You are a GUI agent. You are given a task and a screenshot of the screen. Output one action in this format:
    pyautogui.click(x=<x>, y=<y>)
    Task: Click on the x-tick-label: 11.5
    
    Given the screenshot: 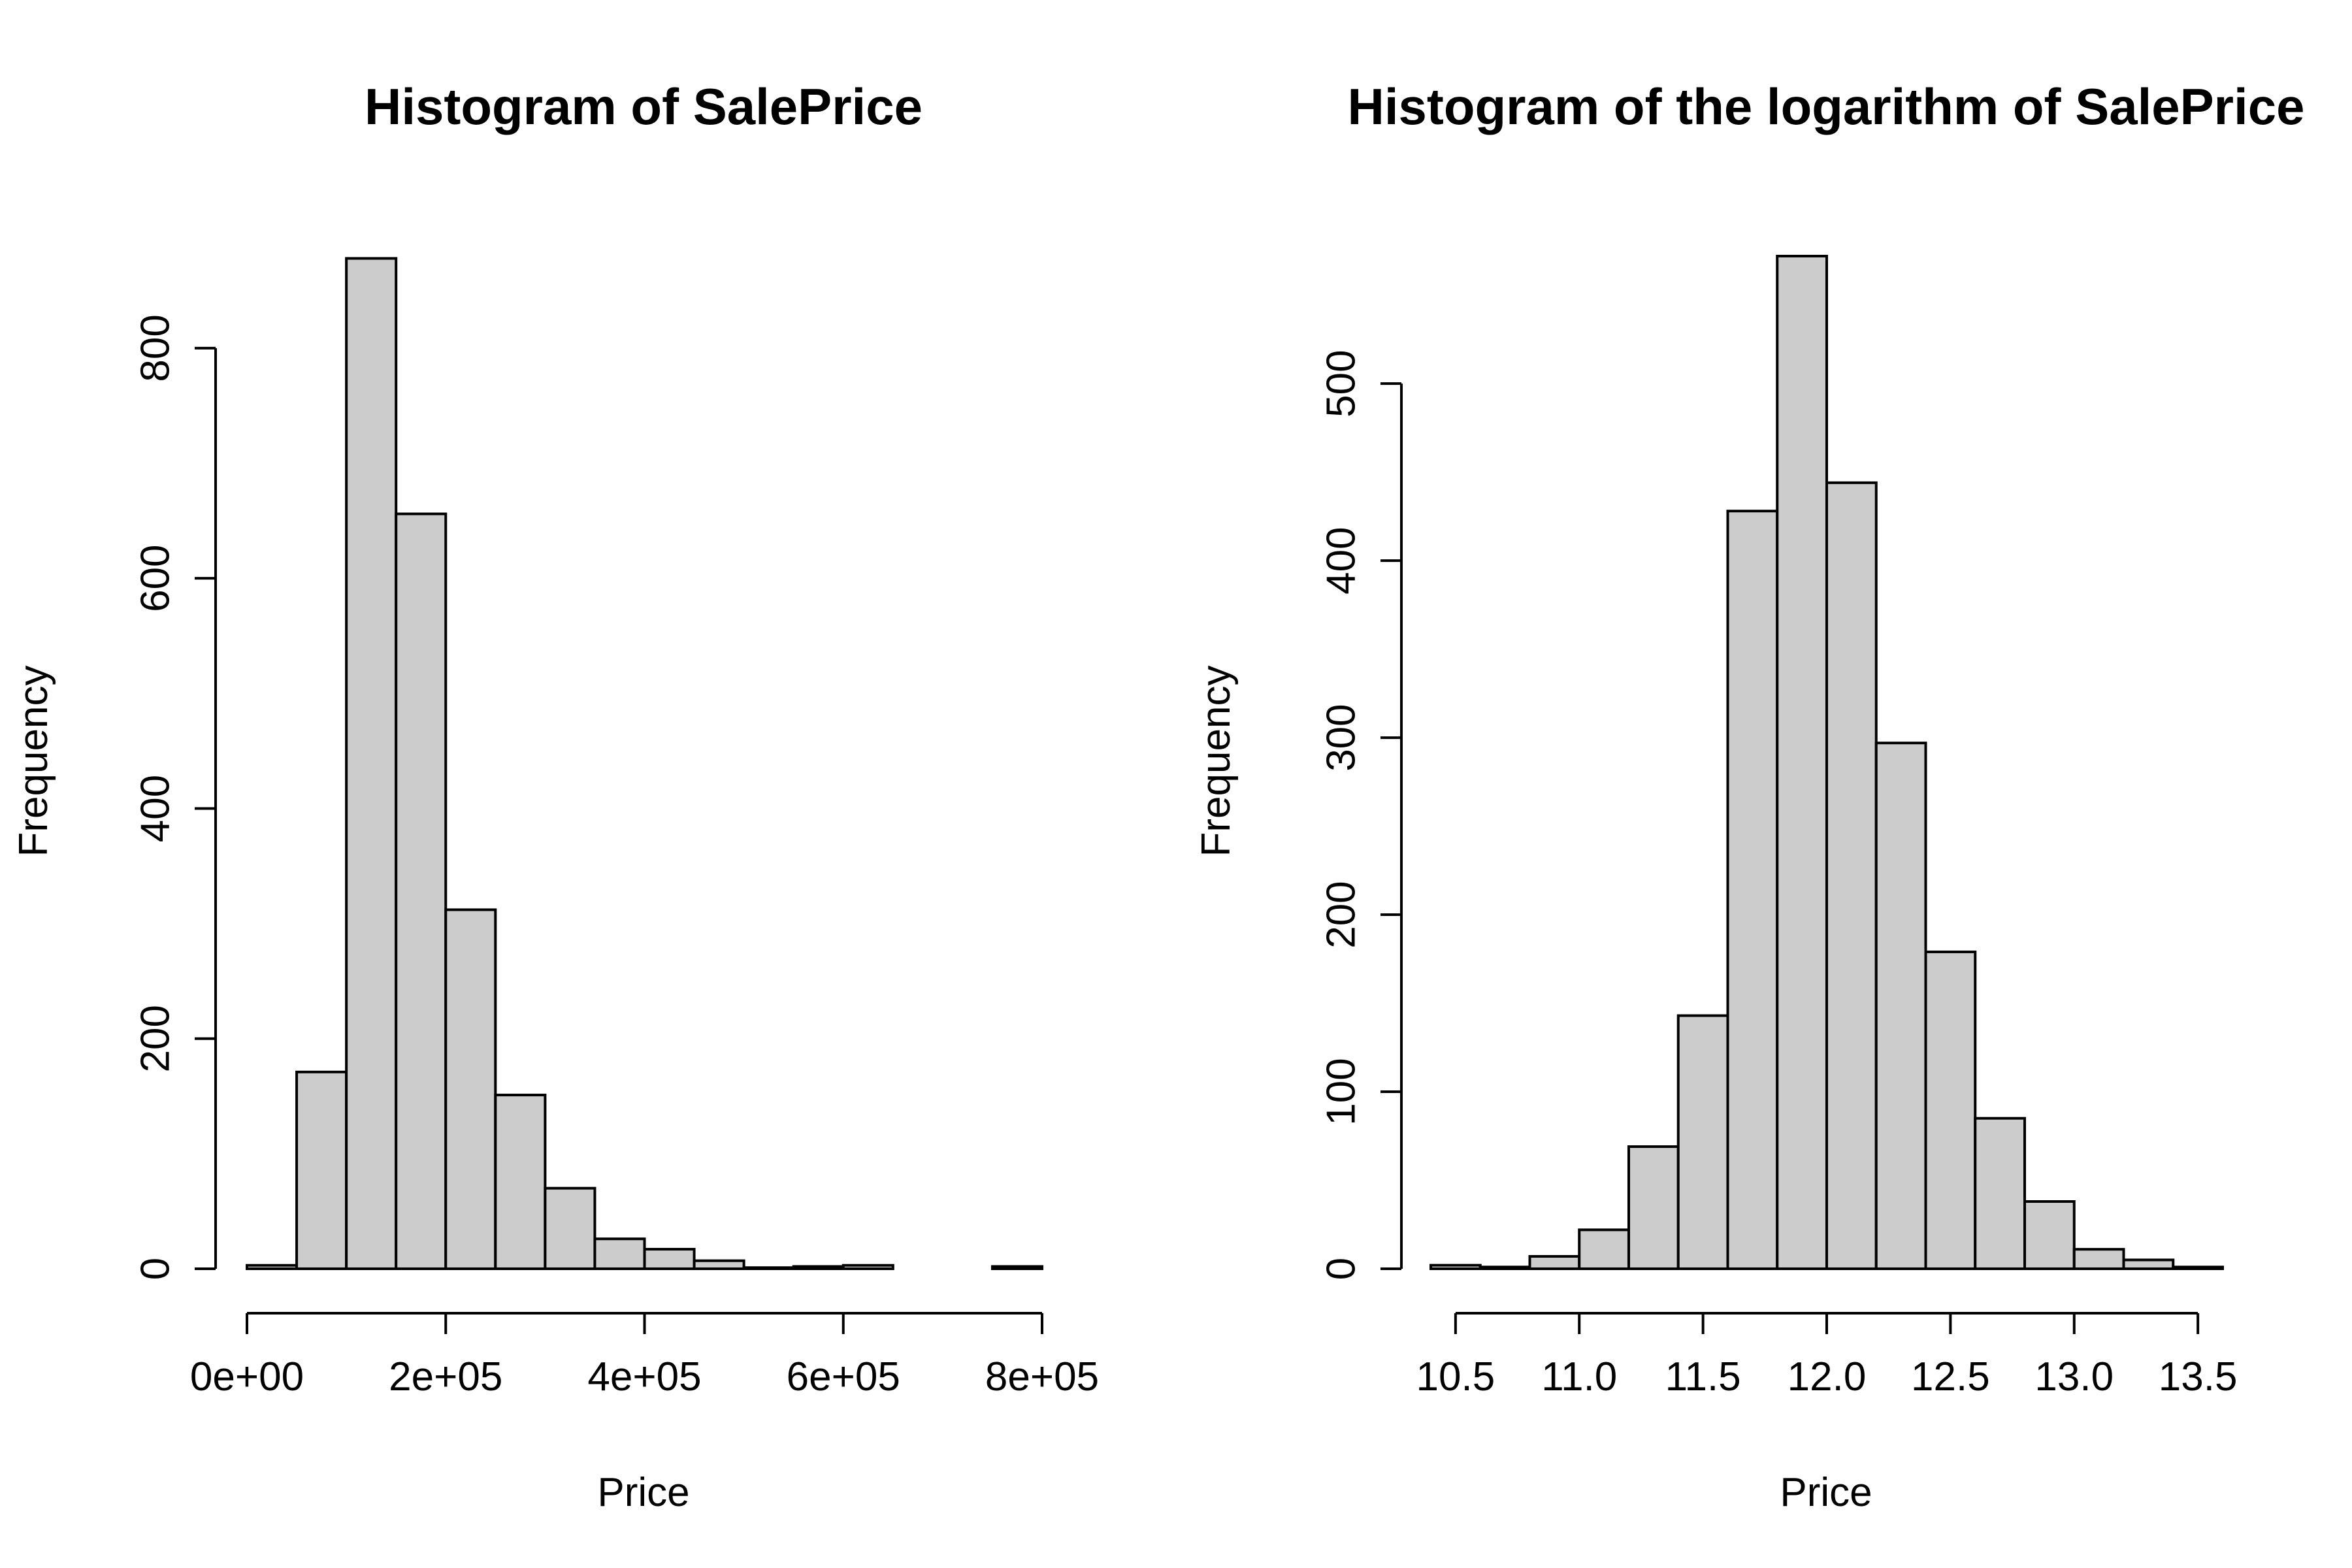 What is the action you would take?
    pyautogui.click(x=1703, y=1376)
    